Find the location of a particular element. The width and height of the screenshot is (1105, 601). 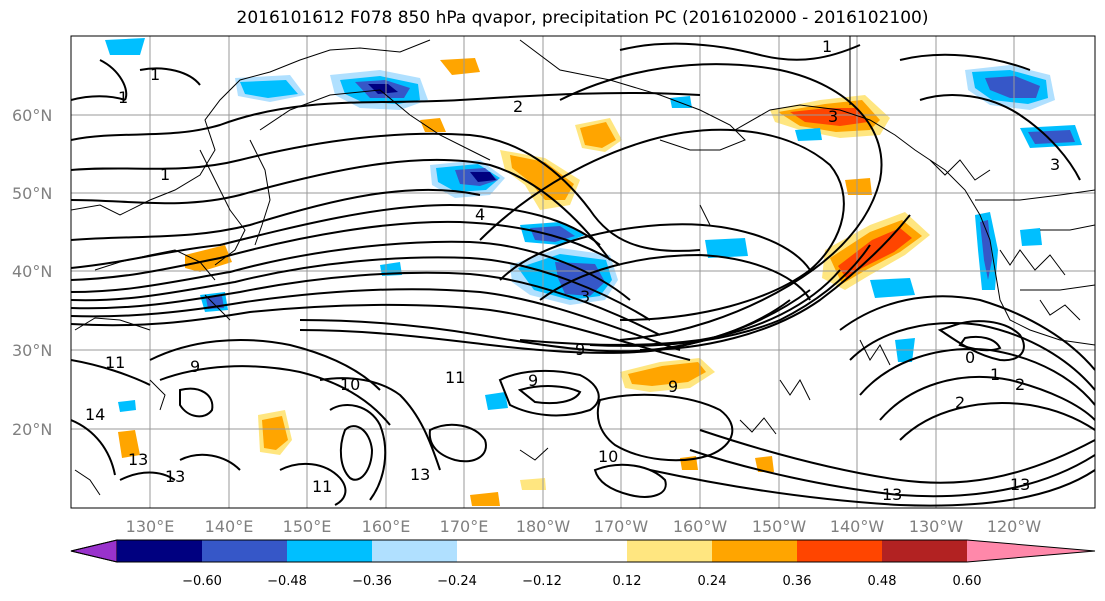

colorbar-min-extension is located at coordinates (94, 551).